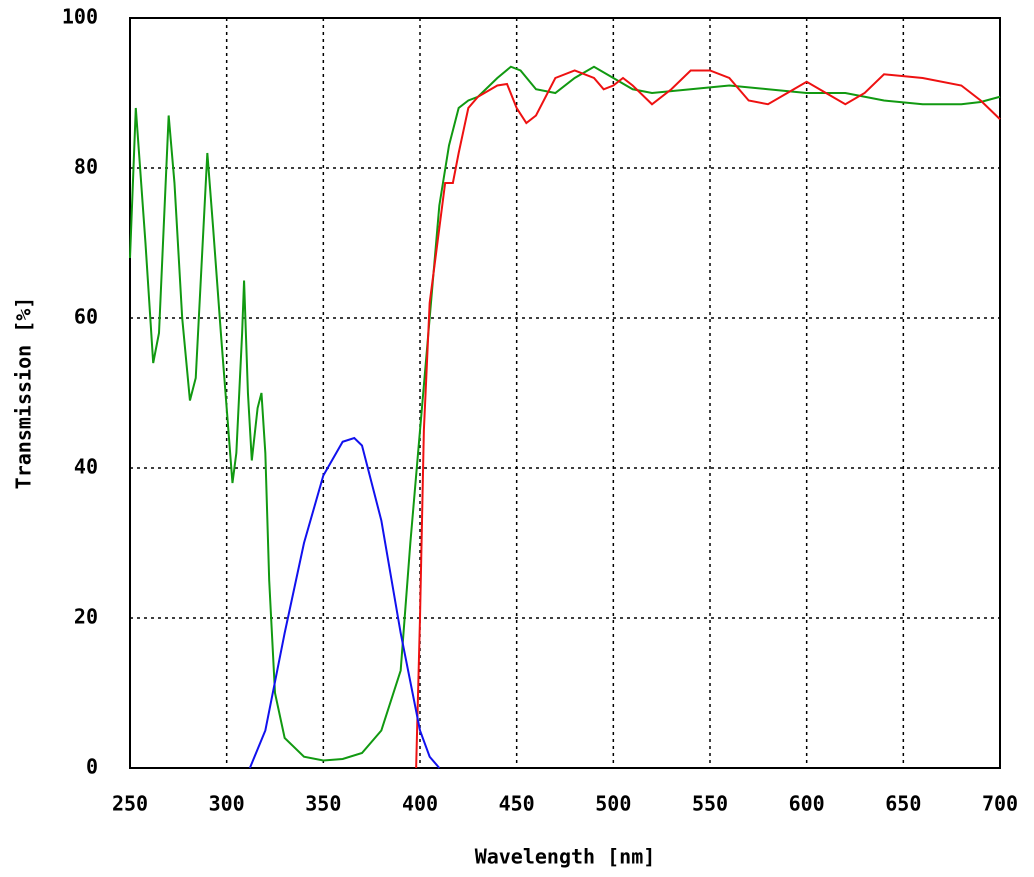 This screenshot has width=1034, height=877. What do you see at coordinates (613, 804) in the screenshot?
I see `x-tick-label: 500` at bounding box center [613, 804].